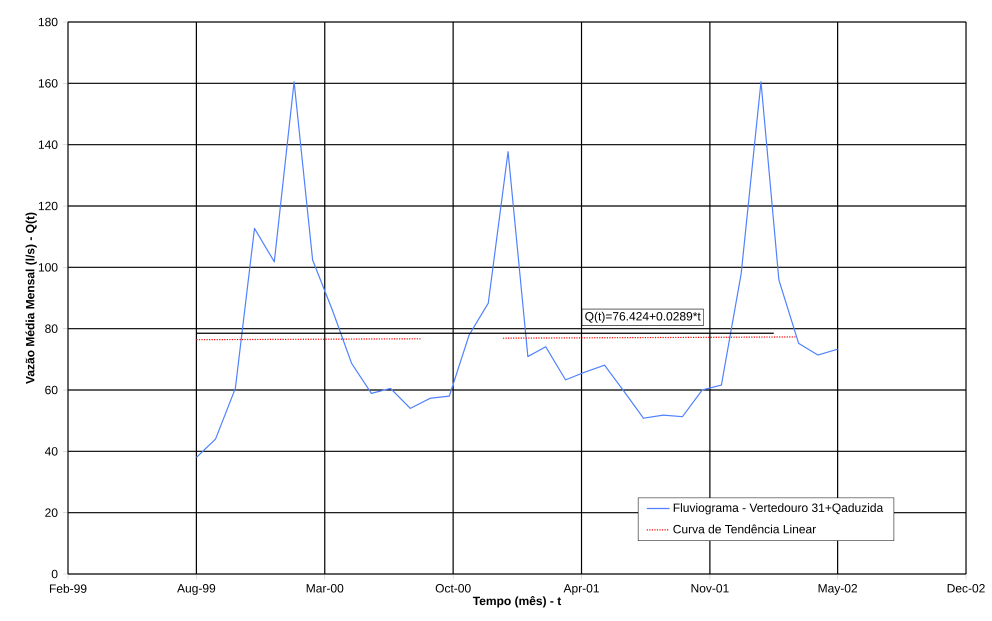  I want to click on x-tick-label: Dec-02, so click(966, 588).